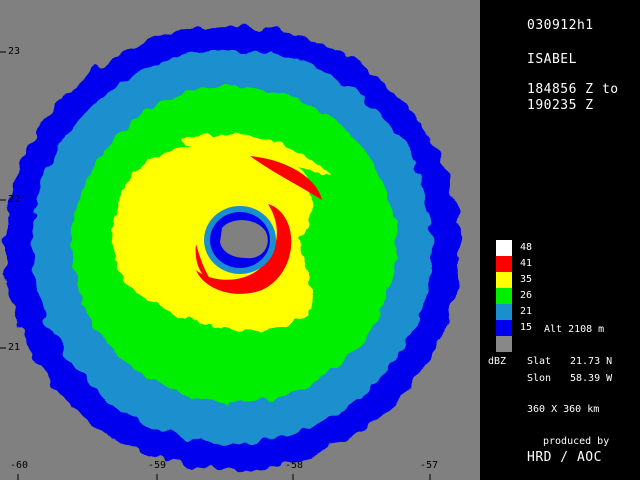  Describe the element at coordinates (539, 361) in the screenshot. I see `slat-label: Slat` at that location.